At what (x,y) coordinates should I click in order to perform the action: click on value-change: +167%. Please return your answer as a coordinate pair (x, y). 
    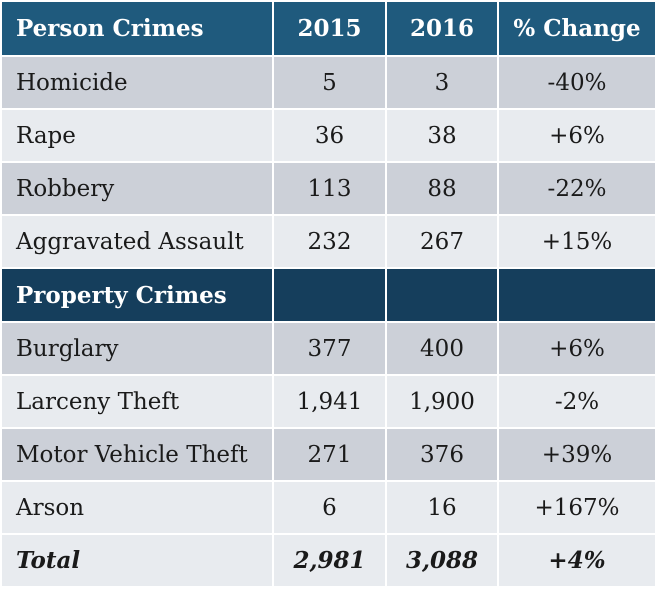
    Looking at the image, I should click on (576, 507).